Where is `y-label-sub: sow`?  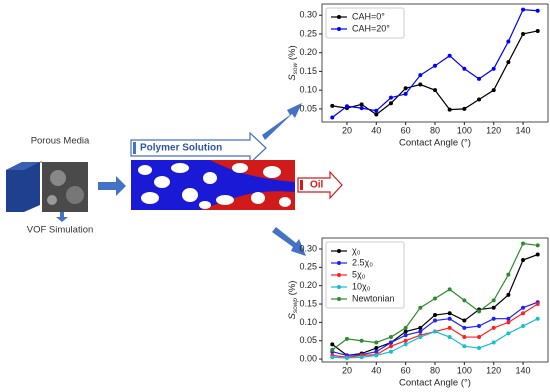 y-label-sub: sow is located at coordinates (295, 67).